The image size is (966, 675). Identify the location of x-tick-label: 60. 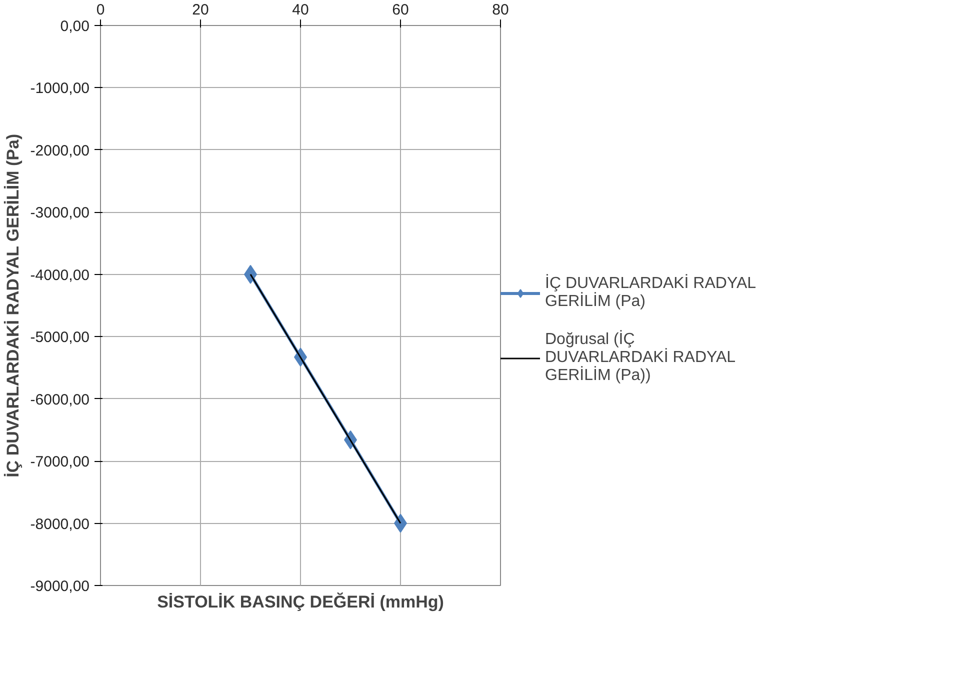
(400, 10).